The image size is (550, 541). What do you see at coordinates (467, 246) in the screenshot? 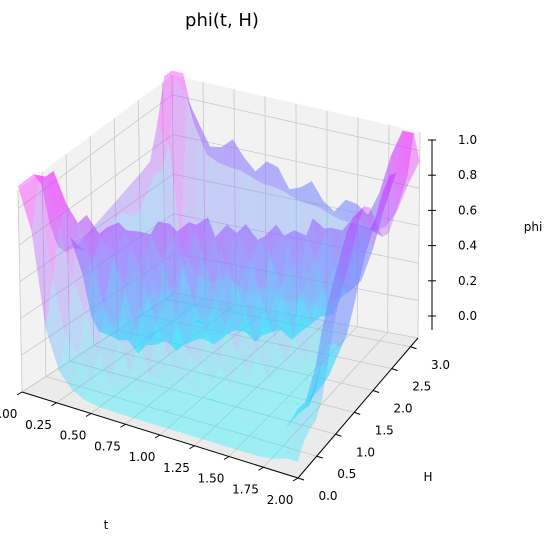
I see `z-tick-label: 0.4` at bounding box center [467, 246].